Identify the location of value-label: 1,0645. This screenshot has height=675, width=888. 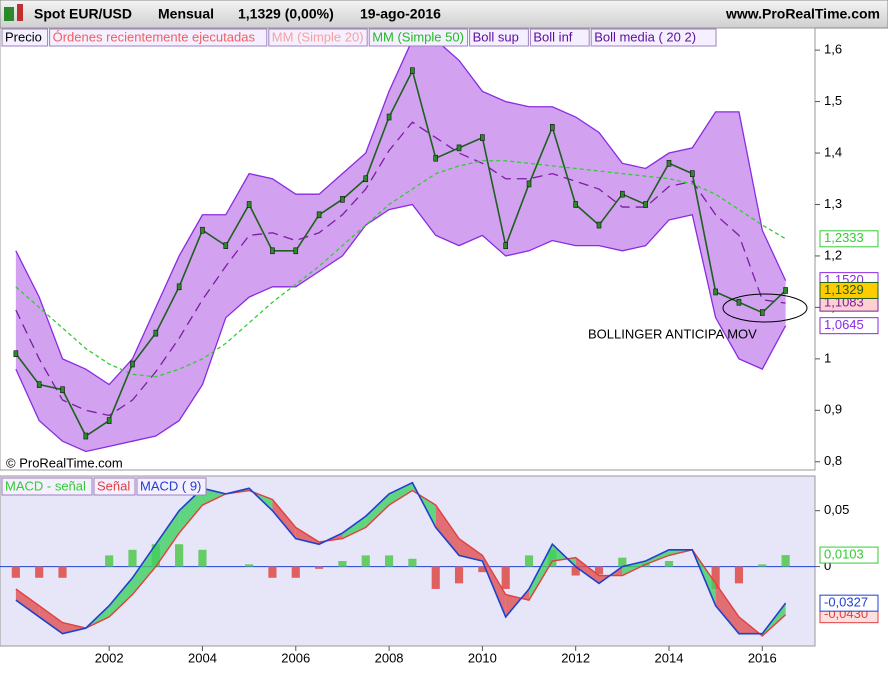
(844, 324).